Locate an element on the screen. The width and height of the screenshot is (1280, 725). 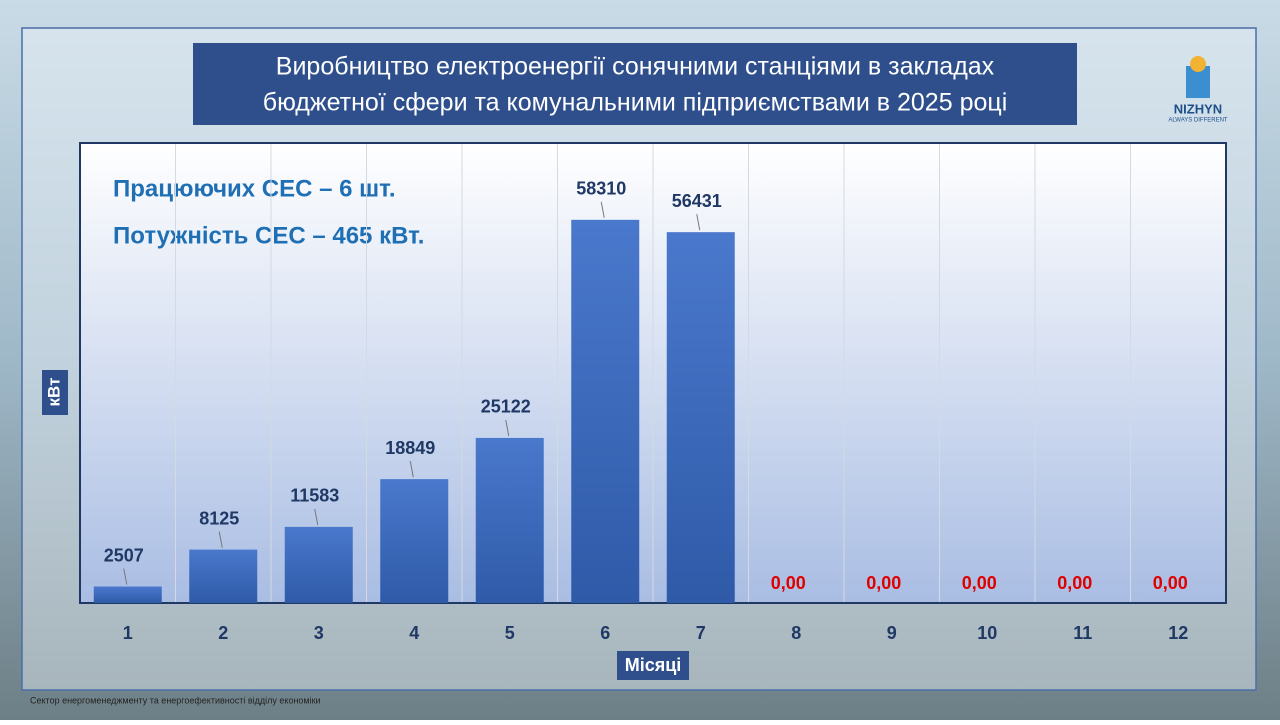
x-tick-label: 3 is located at coordinates (319, 633).